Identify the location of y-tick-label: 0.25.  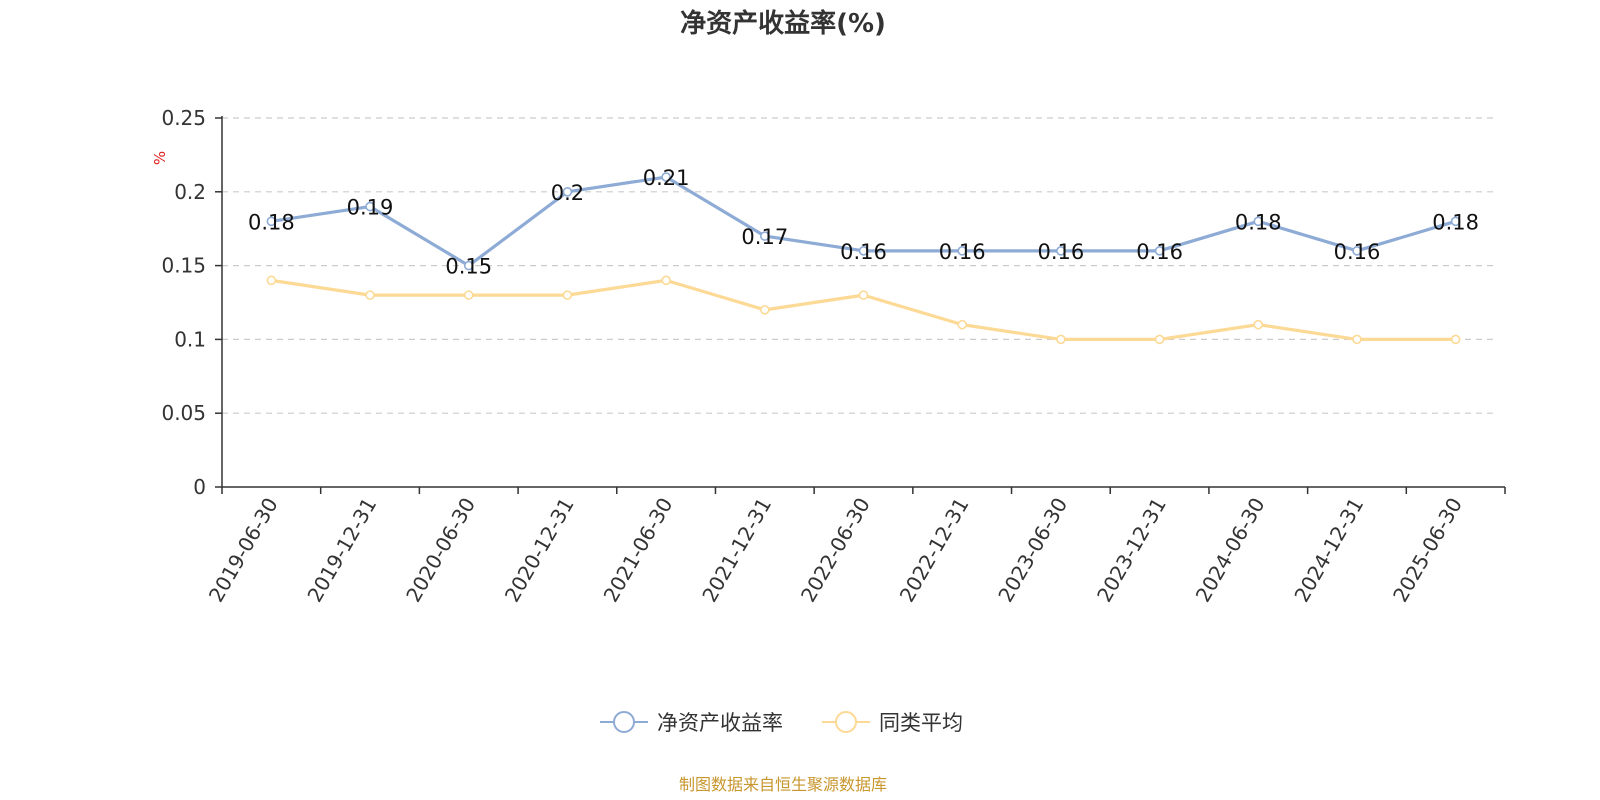
(183, 118).